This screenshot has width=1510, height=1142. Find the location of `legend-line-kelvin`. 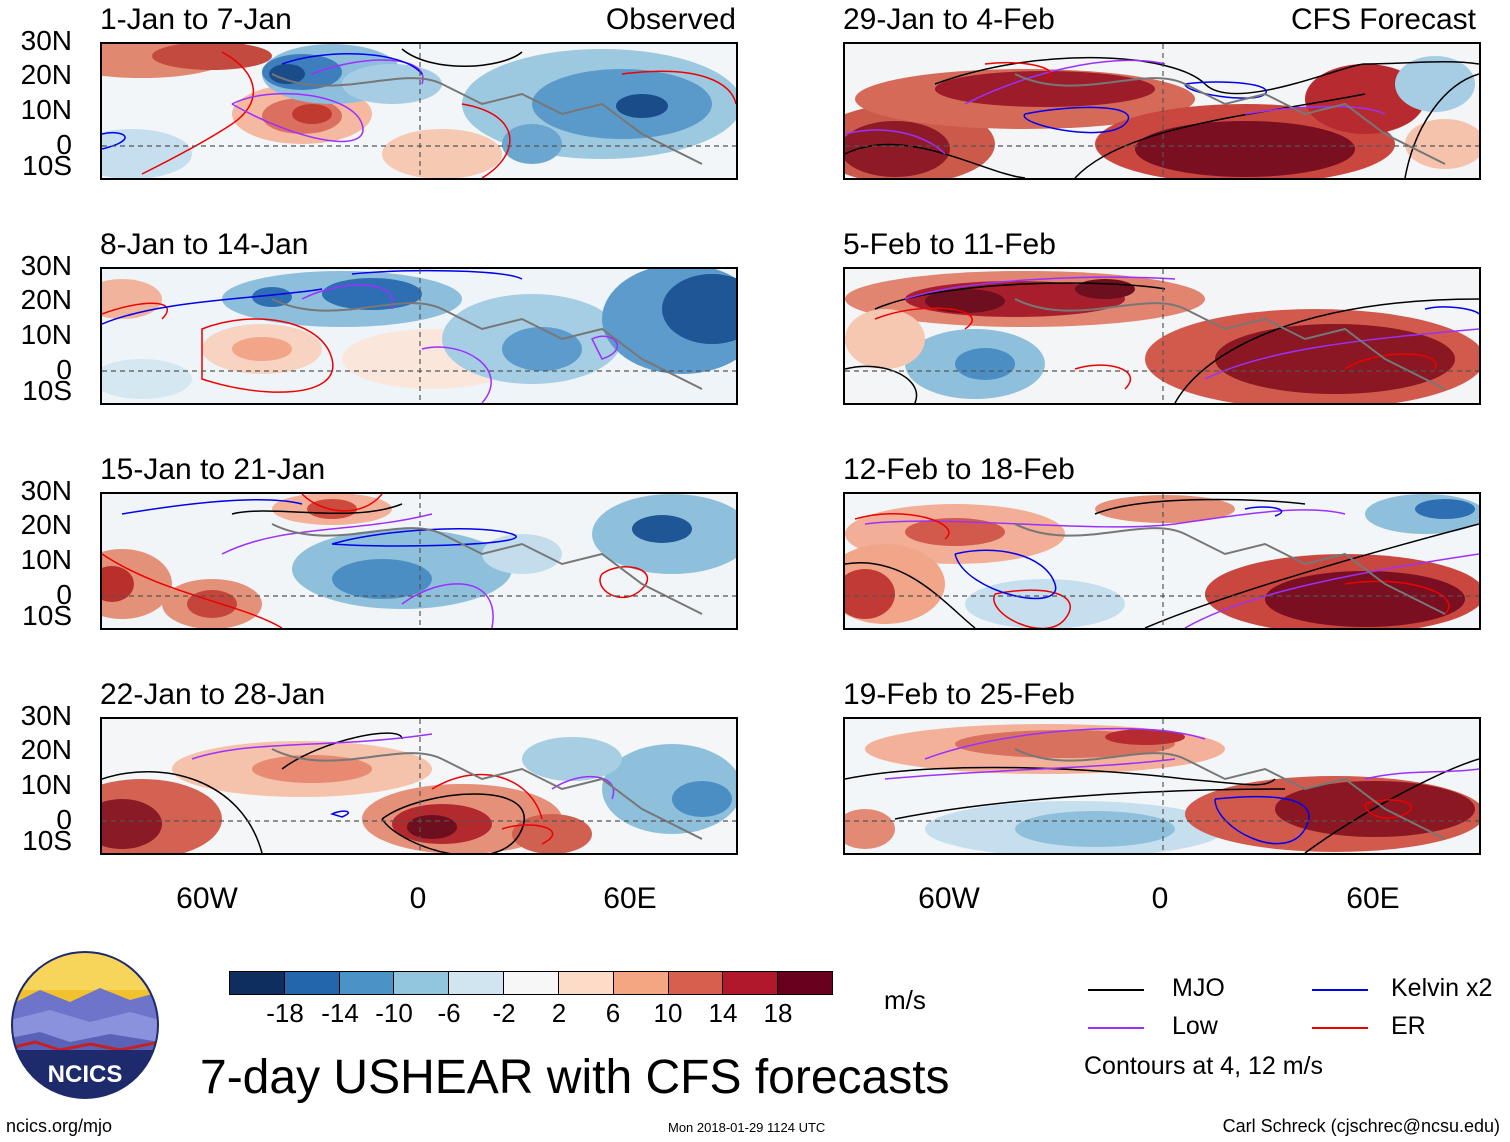

legend-line-kelvin is located at coordinates (1340, 990).